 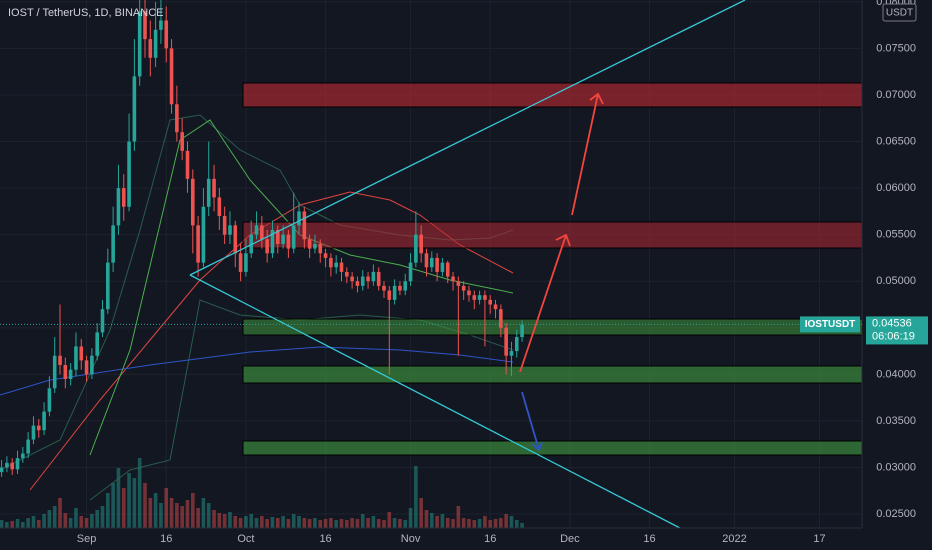 I want to click on x-tick-label: 16, so click(x=325, y=539).